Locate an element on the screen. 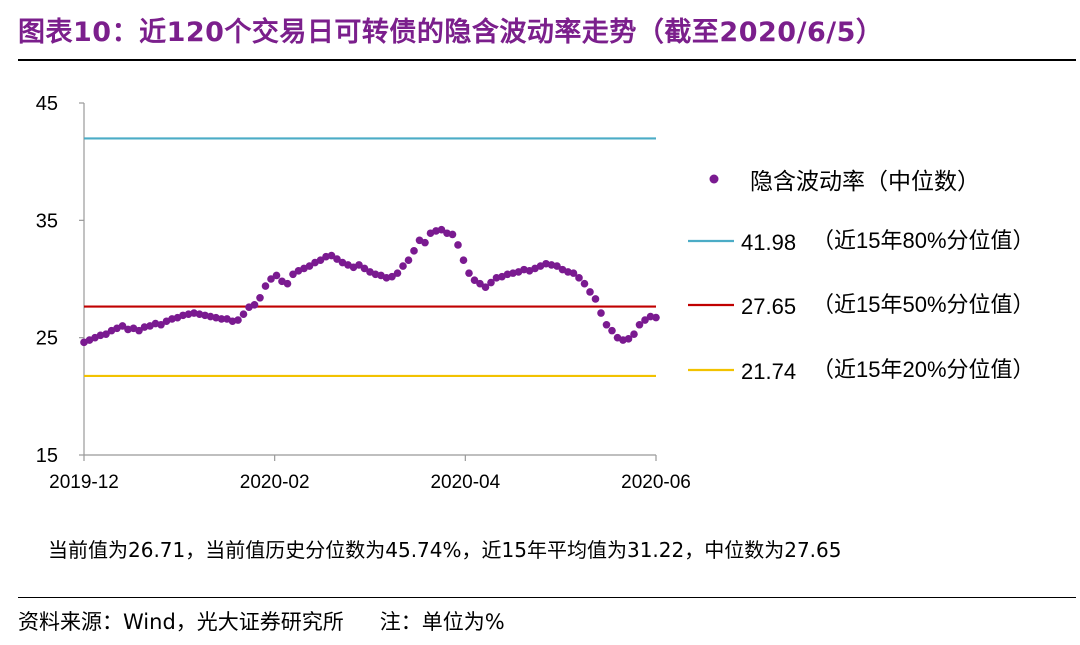 This screenshot has width=1080, height=645. chart-title: 图表10：近120个交易日可转债的隐含波动率走势（截至2020/6/5） is located at coordinates (451, 32).